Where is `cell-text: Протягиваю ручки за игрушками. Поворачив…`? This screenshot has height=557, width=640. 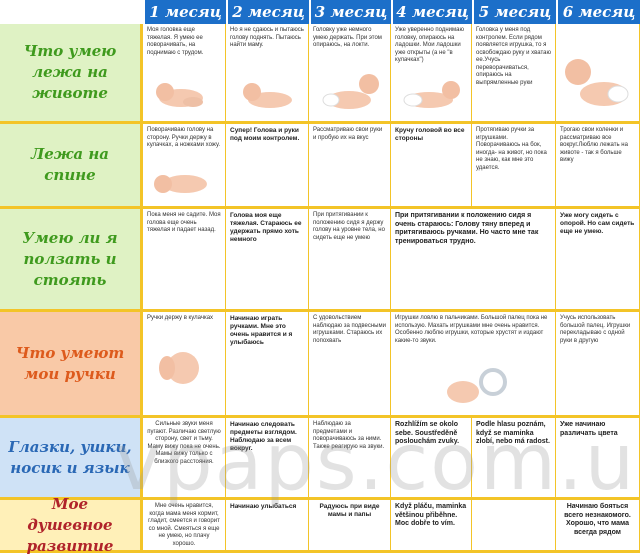
cell-text: Протягиваю ручки за игрушками. Поворачив… is located at coordinates (511, 149).